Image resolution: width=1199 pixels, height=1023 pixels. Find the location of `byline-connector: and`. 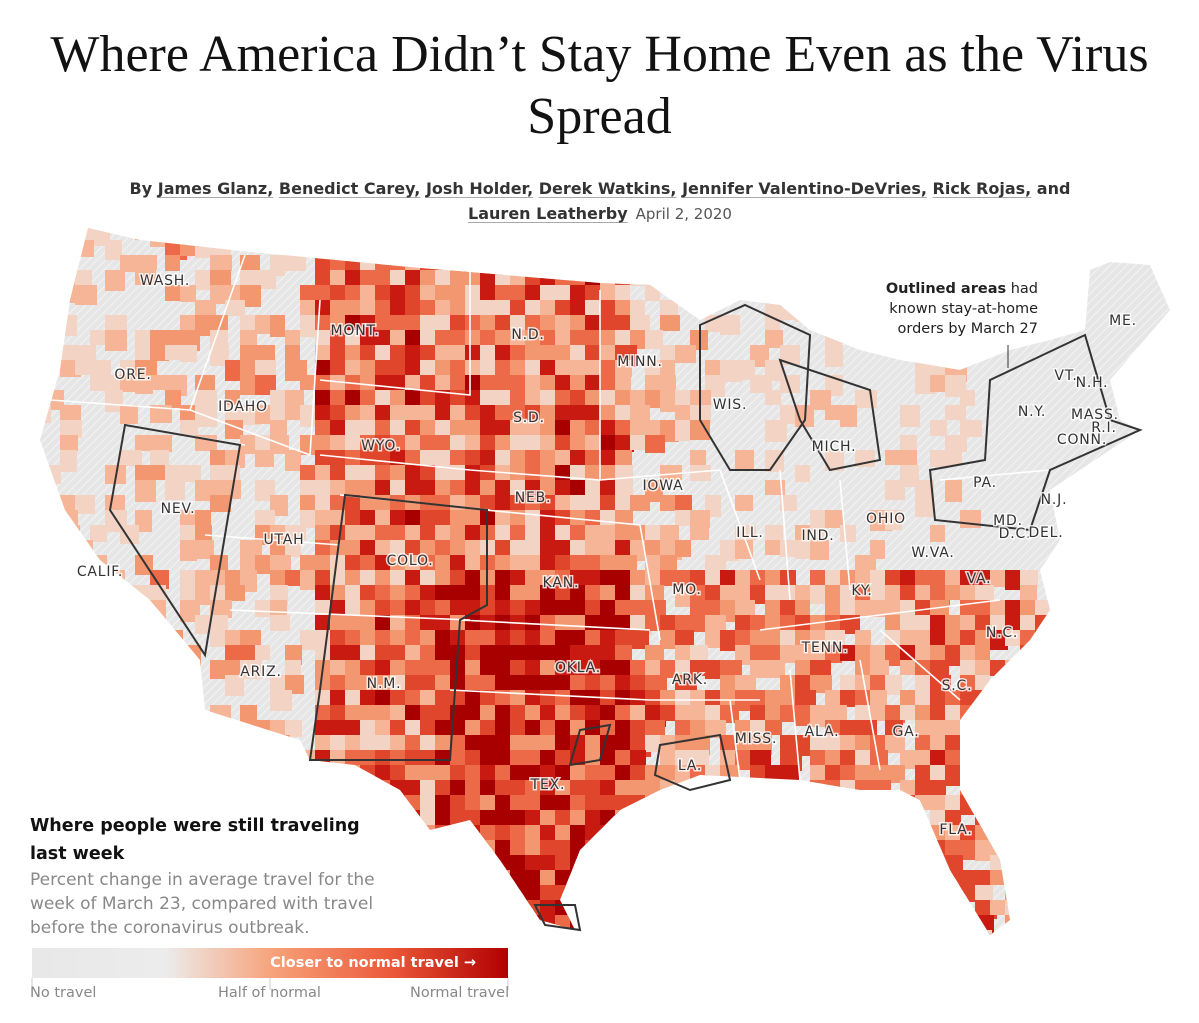

byline-connector: and is located at coordinates (1053, 188).